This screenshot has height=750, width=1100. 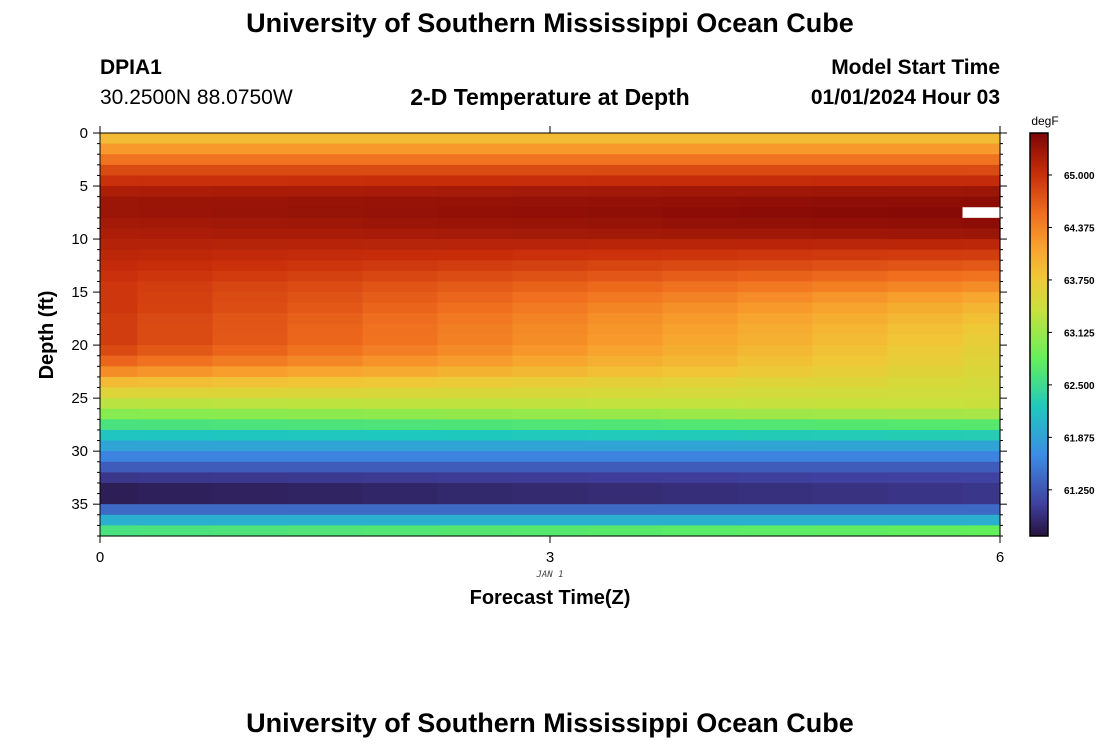 I want to click on colorbar-tick-label: 62.500, so click(x=1079, y=386).